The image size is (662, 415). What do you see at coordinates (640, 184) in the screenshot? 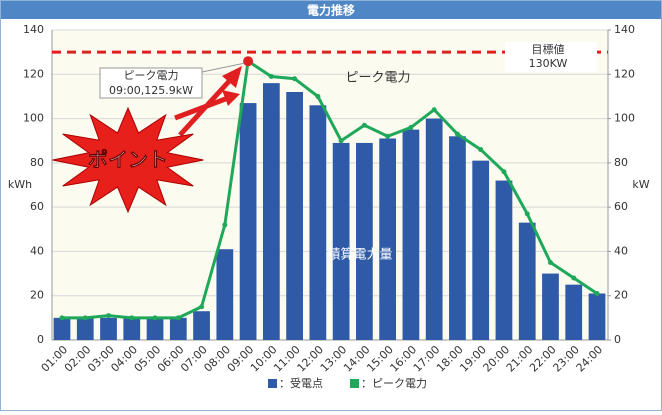
I see `y2-axis-title: kW` at bounding box center [640, 184].